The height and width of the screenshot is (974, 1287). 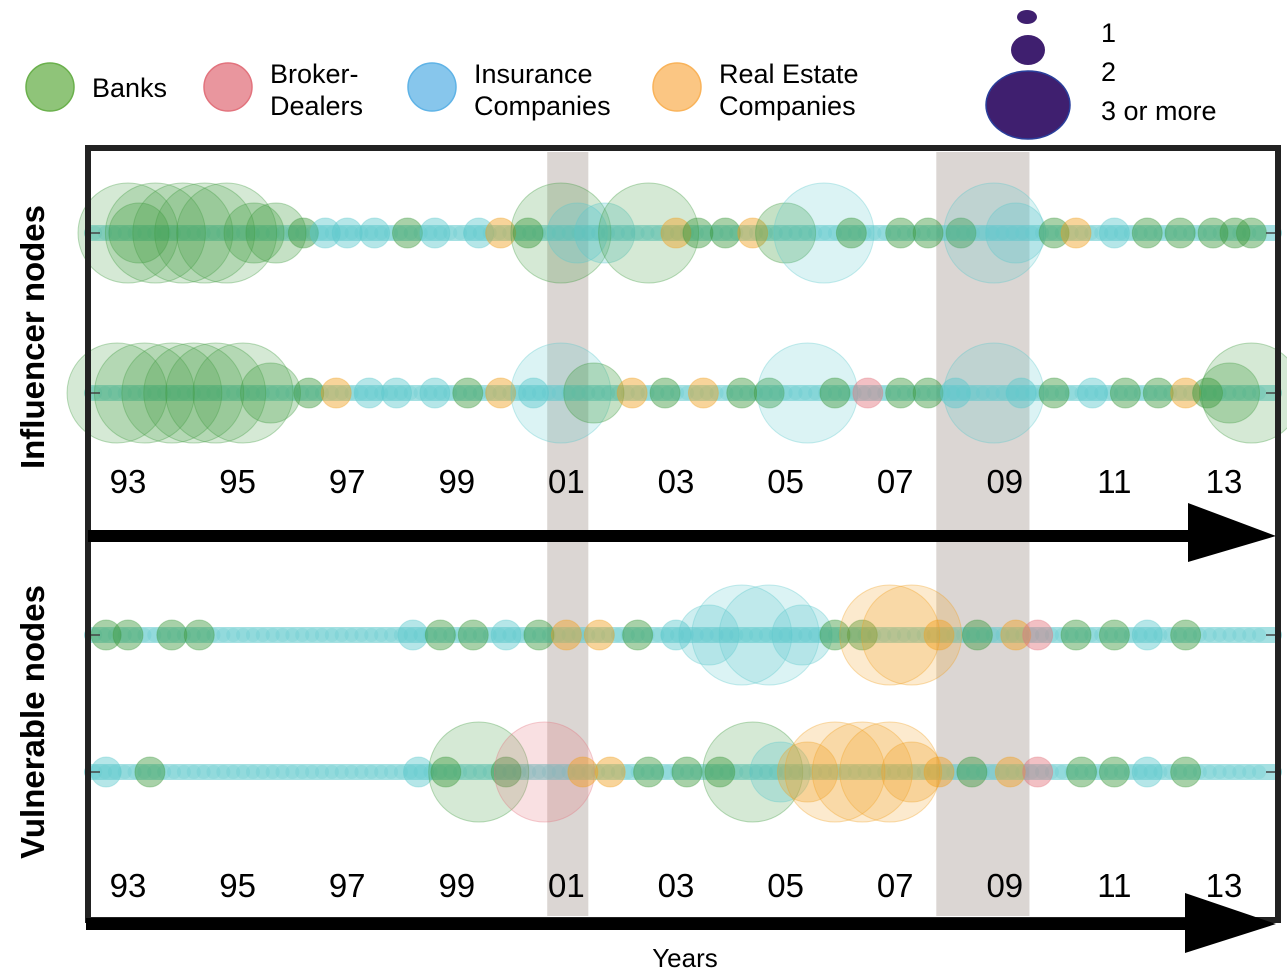 What do you see at coordinates (129, 88) in the screenshot?
I see `legend-label: Banks` at bounding box center [129, 88].